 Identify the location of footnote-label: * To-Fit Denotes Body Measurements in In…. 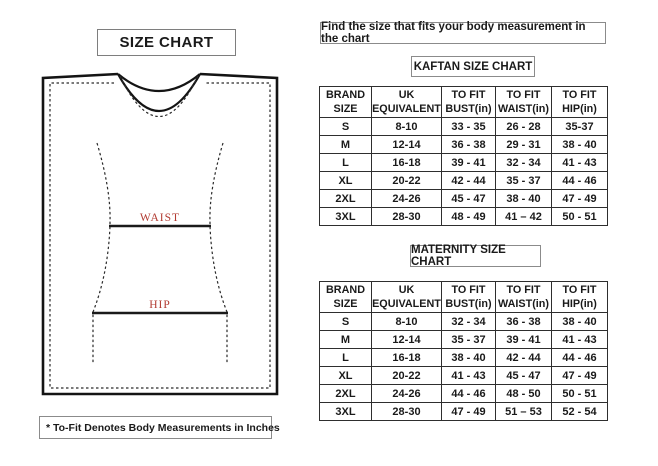
(163, 427).